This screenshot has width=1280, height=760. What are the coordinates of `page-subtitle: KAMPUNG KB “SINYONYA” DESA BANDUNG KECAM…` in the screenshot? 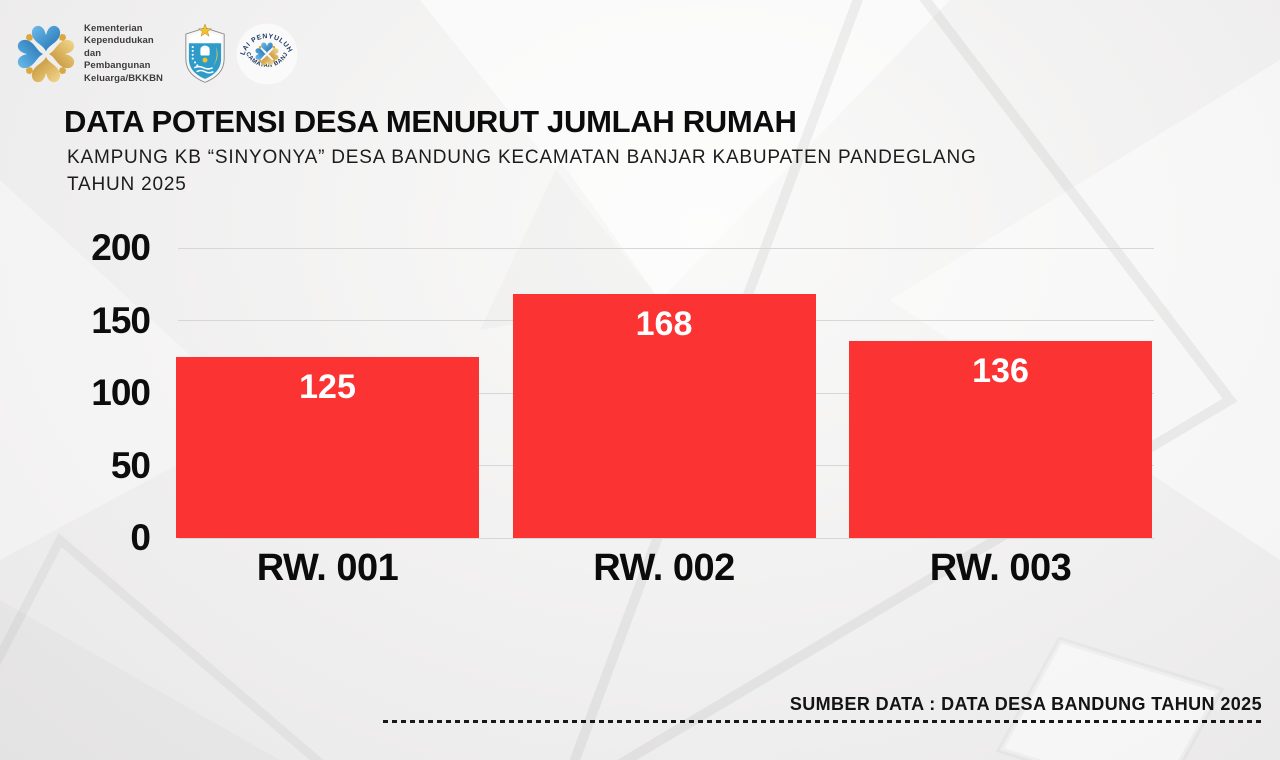 It's located at (522, 171).